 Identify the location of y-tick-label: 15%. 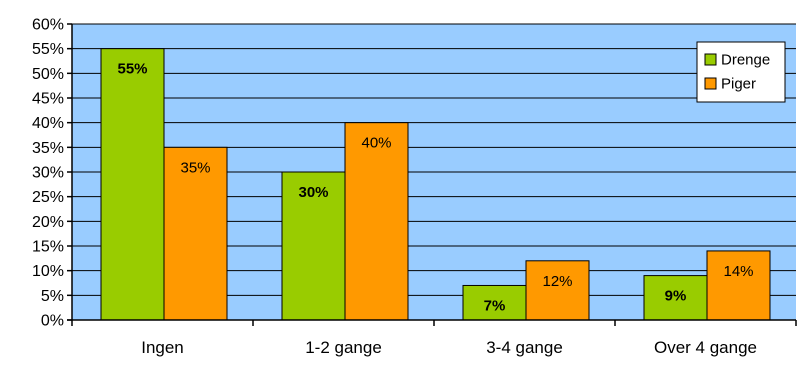
(48, 247).